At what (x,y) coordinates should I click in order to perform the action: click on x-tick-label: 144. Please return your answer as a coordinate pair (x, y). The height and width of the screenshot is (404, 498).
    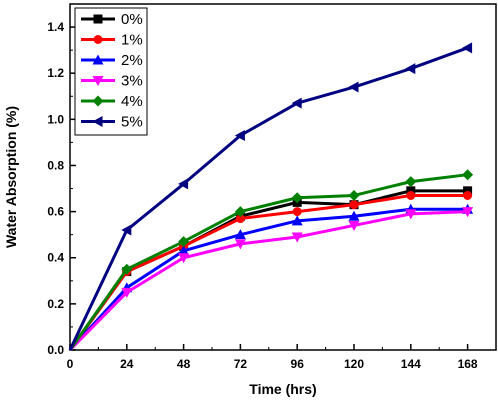
    Looking at the image, I should click on (411, 364).